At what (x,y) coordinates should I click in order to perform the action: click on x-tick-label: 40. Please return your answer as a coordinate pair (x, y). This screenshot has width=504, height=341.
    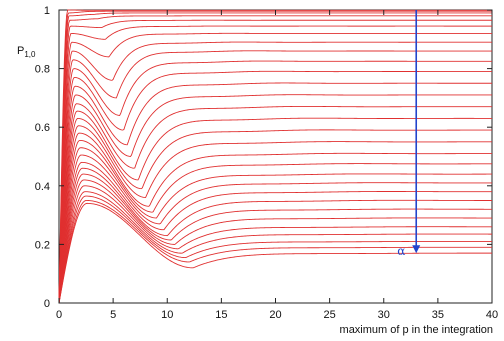
    Looking at the image, I should click on (492, 315).